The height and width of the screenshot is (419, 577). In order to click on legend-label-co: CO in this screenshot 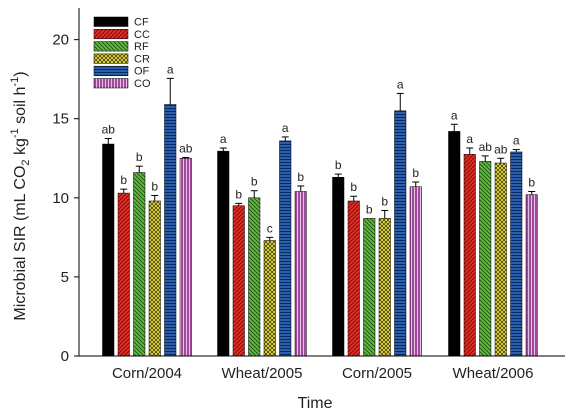, I will do `click(142, 84)`.